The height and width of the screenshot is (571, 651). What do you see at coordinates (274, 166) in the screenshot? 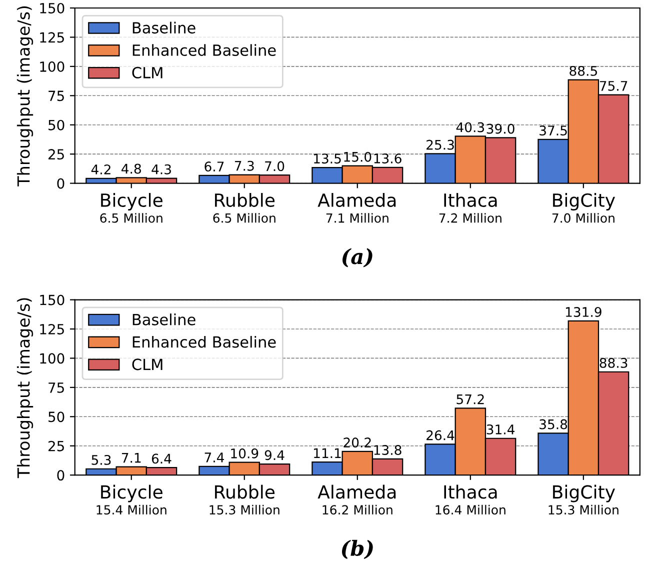
I see `data-label: 7.0` at bounding box center [274, 166].